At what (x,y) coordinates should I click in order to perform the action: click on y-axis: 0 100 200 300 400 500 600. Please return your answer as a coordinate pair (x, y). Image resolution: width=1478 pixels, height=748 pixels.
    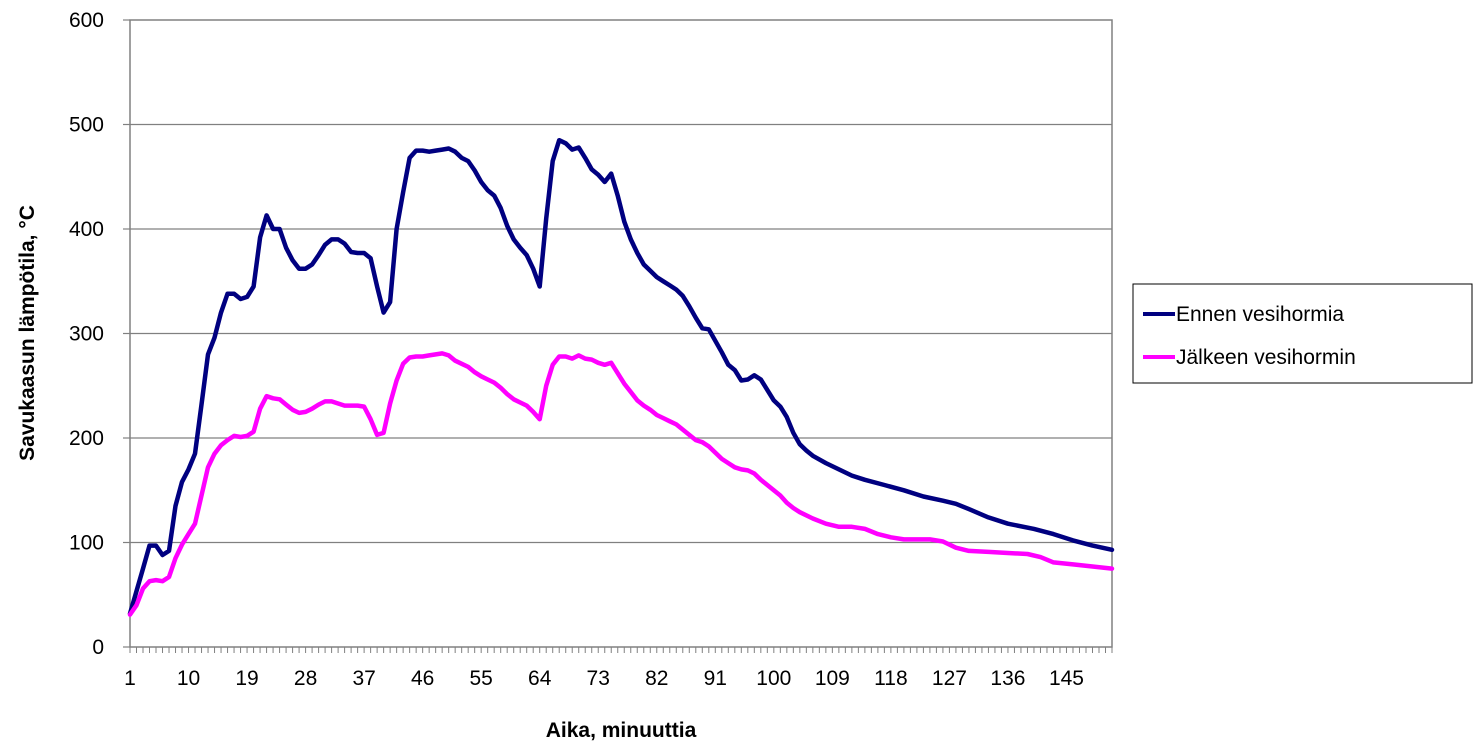
    Looking at the image, I should click on (99, 334).